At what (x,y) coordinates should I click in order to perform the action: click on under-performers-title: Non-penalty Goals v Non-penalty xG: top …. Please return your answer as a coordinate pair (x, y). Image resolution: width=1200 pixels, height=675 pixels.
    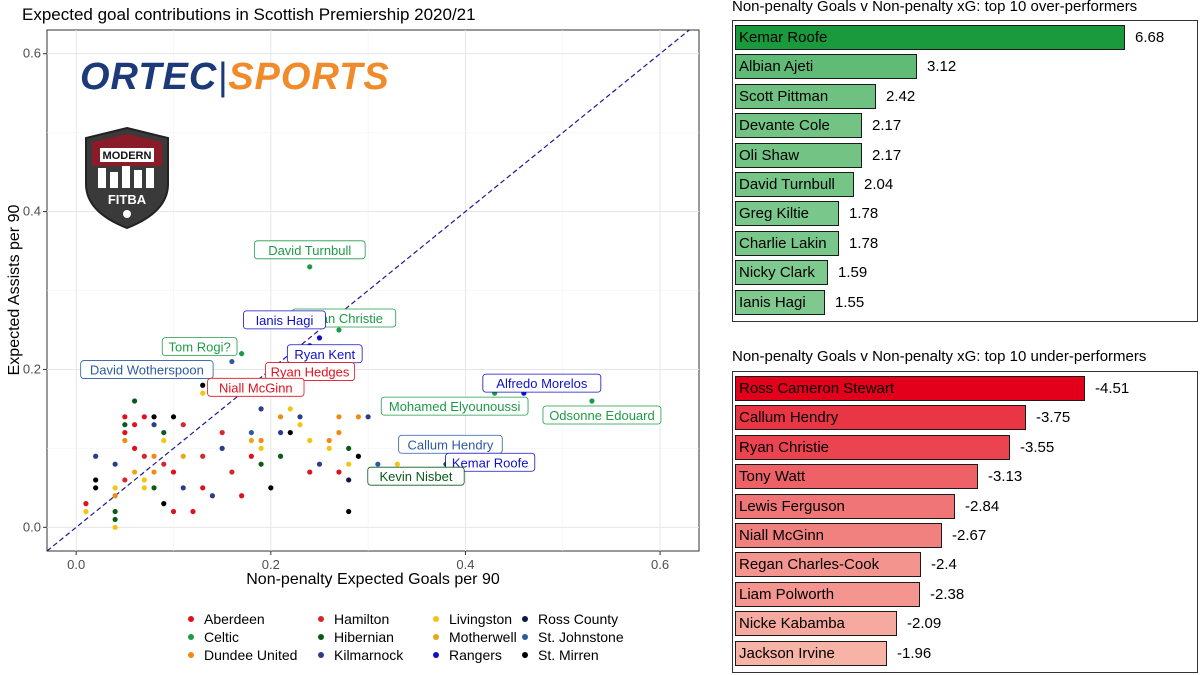
    Looking at the image, I should click on (939, 356).